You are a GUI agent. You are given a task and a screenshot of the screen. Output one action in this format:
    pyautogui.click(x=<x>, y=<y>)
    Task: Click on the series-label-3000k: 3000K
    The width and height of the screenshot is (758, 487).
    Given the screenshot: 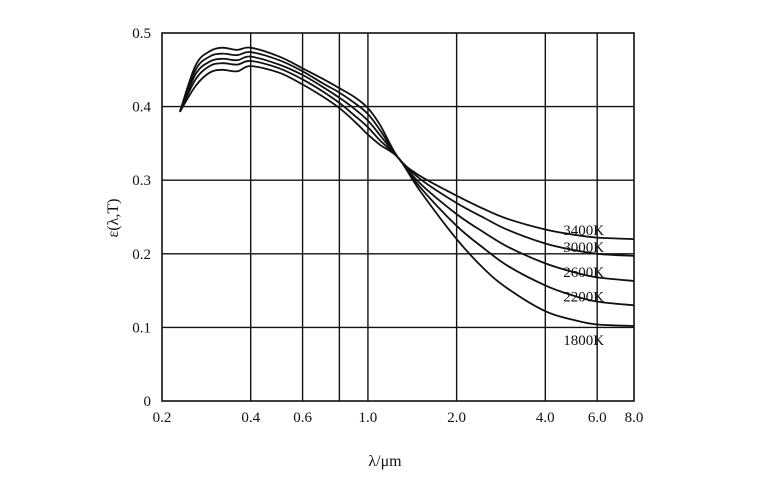 What is the action you would take?
    pyautogui.click(x=583, y=248)
    